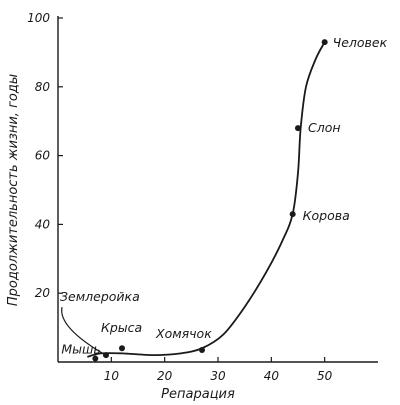  Describe the element at coordinates (165, 376) in the screenshot. I see `x-tick-label: 20` at that location.